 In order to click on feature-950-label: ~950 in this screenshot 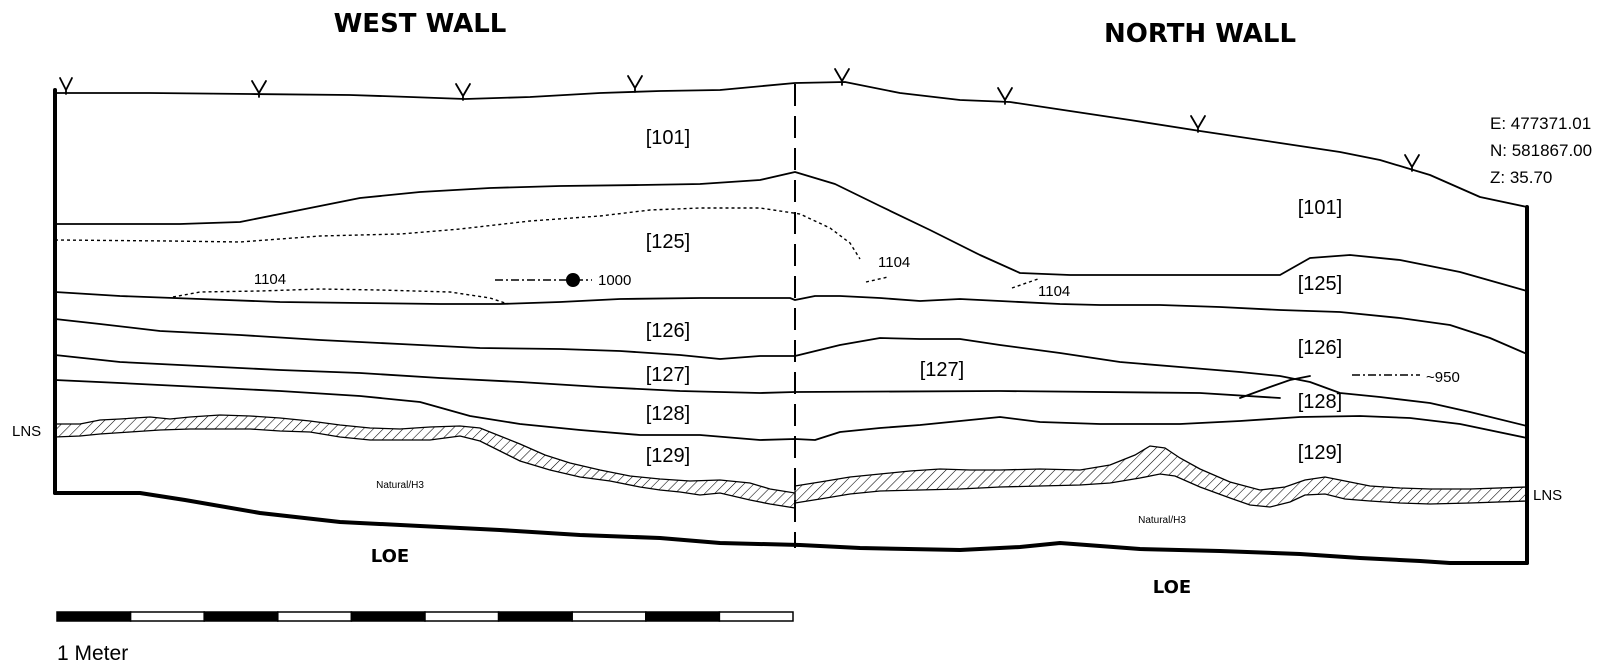, I will do `click(1443, 377)`.